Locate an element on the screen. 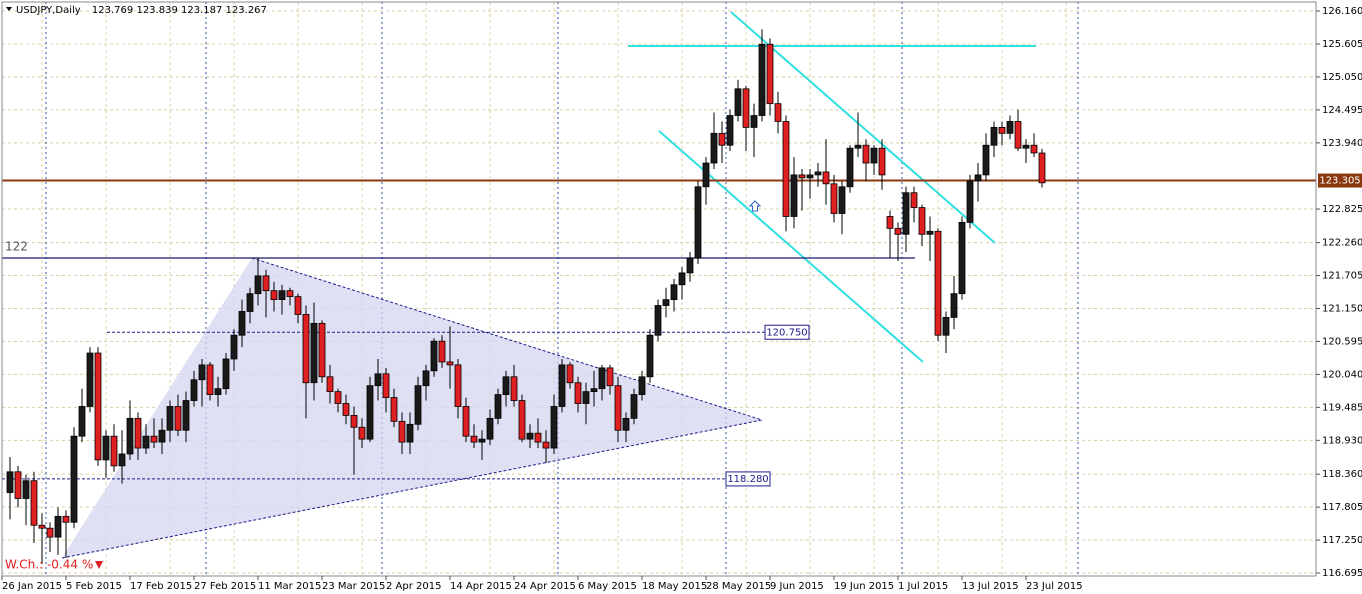  x-tick-label: 2 Apr 2015 is located at coordinates (413, 586).